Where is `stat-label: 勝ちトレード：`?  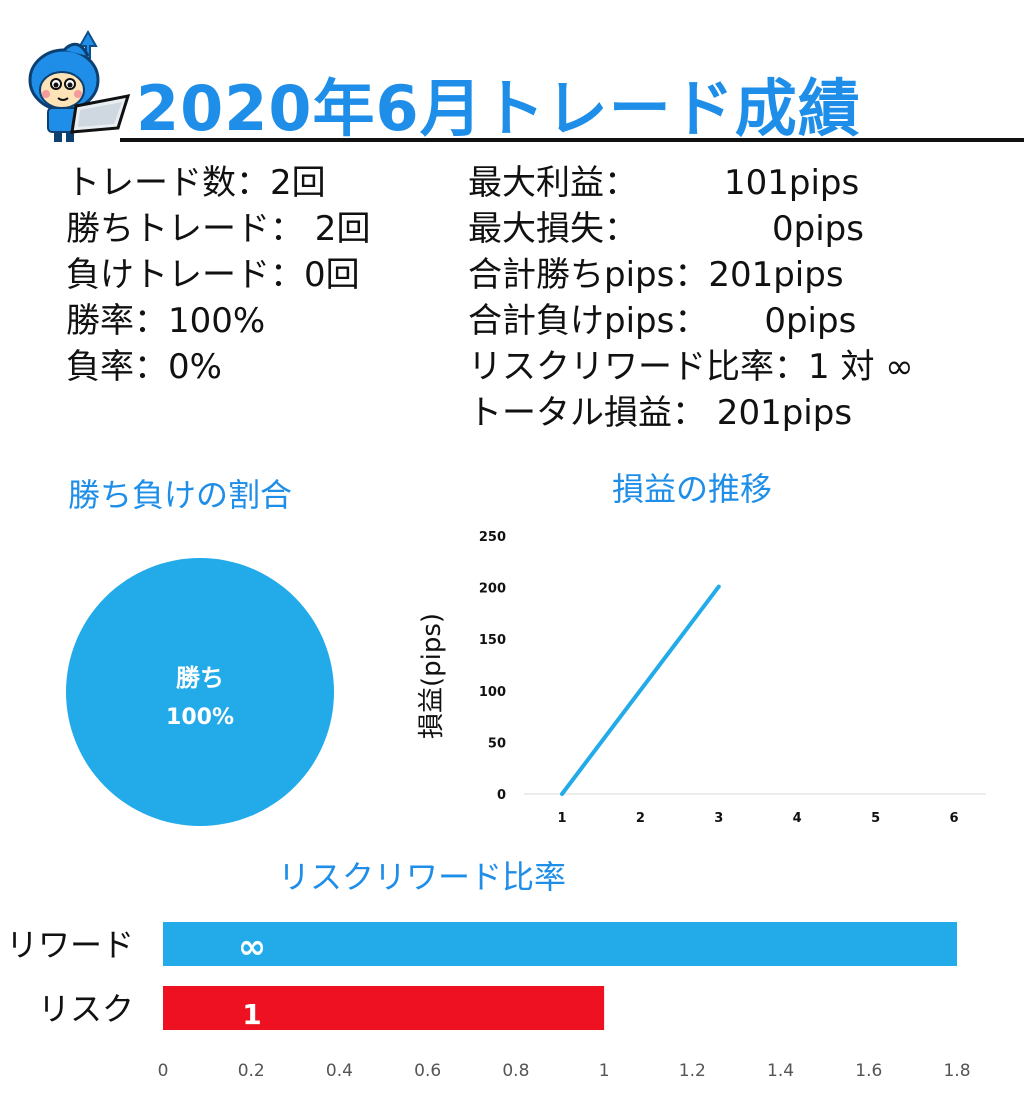 stat-label: 勝ちトレード： is located at coordinates (185, 229).